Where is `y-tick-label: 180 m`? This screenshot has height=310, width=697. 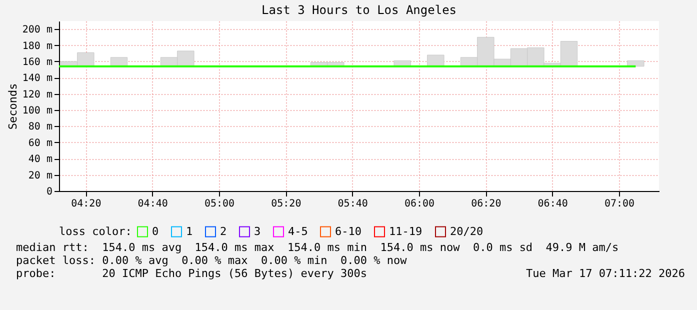
y-tick-label: 180 m is located at coordinates (37, 46).